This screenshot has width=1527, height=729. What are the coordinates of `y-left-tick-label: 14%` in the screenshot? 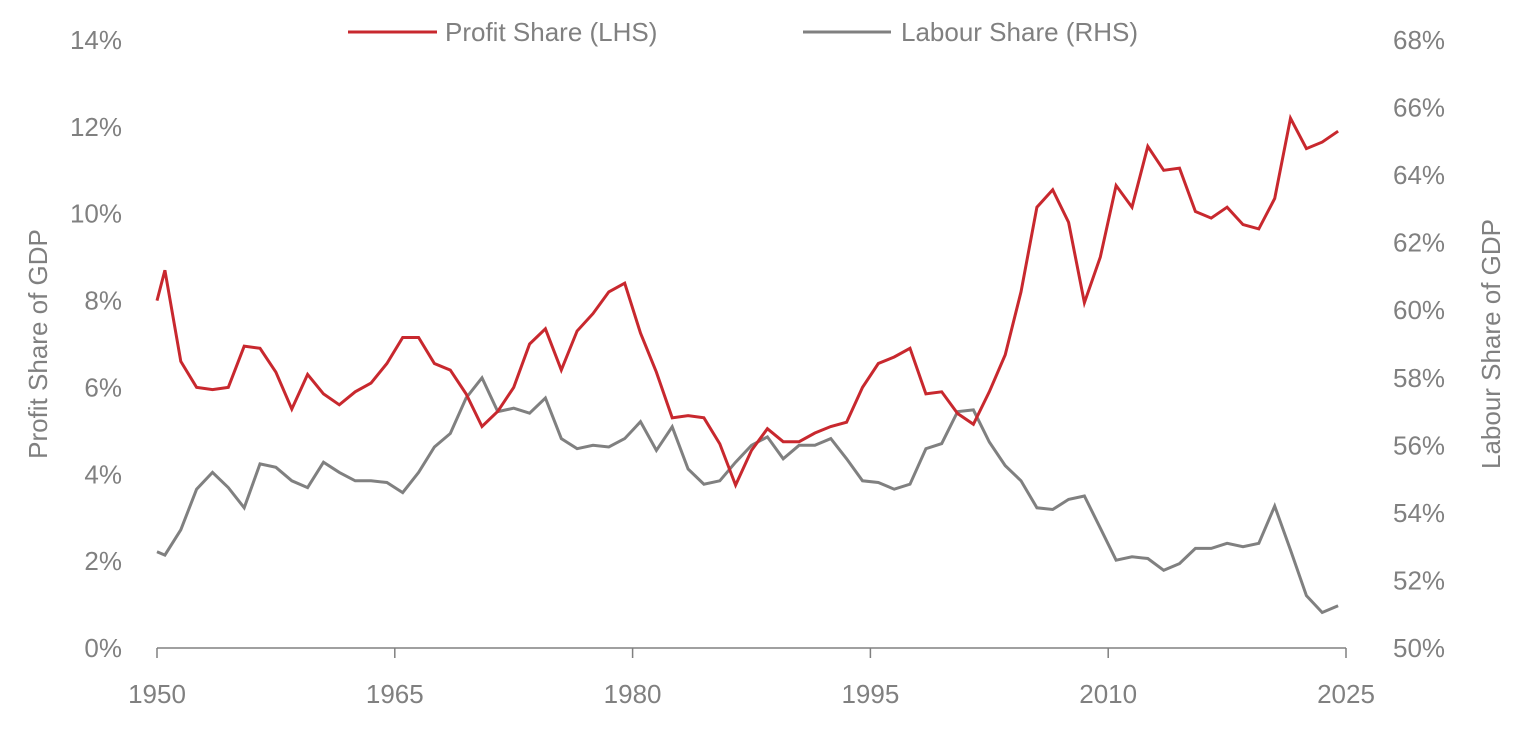 It's located at (96, 40).